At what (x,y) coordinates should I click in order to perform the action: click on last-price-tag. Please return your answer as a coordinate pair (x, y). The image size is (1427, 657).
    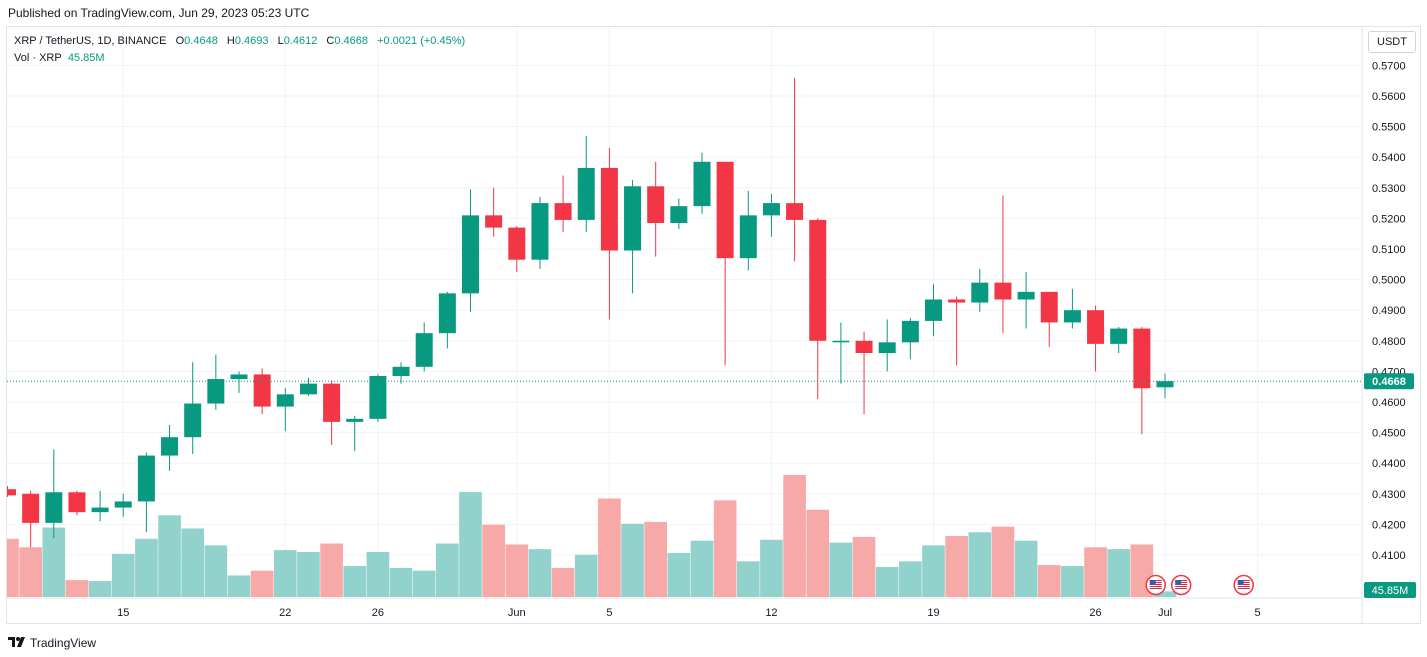
    Looking at the image, I should click on (1389, 381).